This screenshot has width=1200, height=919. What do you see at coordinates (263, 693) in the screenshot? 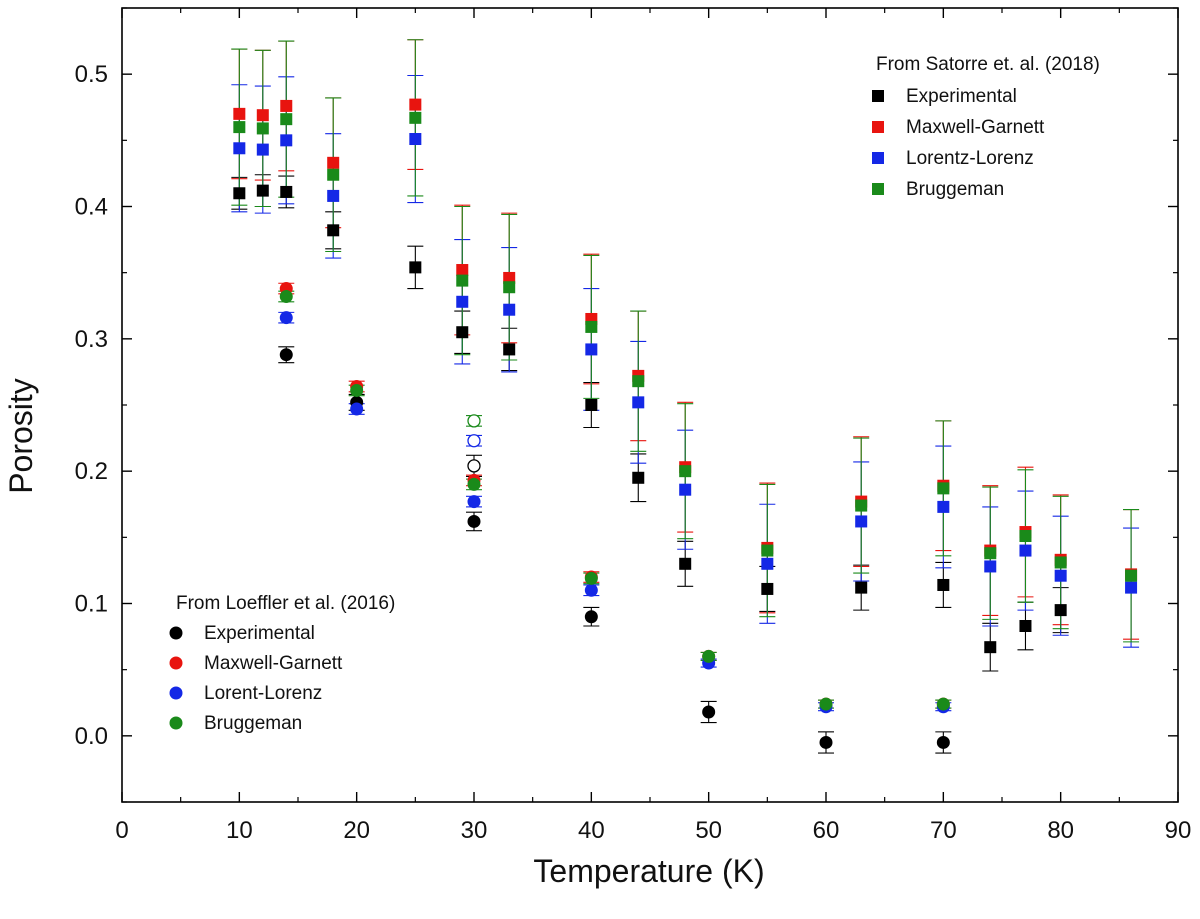
I see `legend-loeffler-label: Lorent-Lorenz` at bounding box center [263, 693].